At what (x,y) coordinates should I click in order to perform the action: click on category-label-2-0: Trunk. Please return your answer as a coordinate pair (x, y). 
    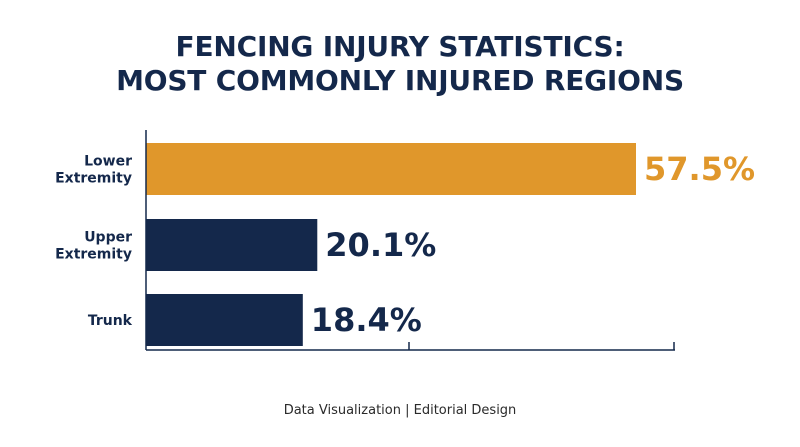
    Looking at the image, I should click on (110, 321).